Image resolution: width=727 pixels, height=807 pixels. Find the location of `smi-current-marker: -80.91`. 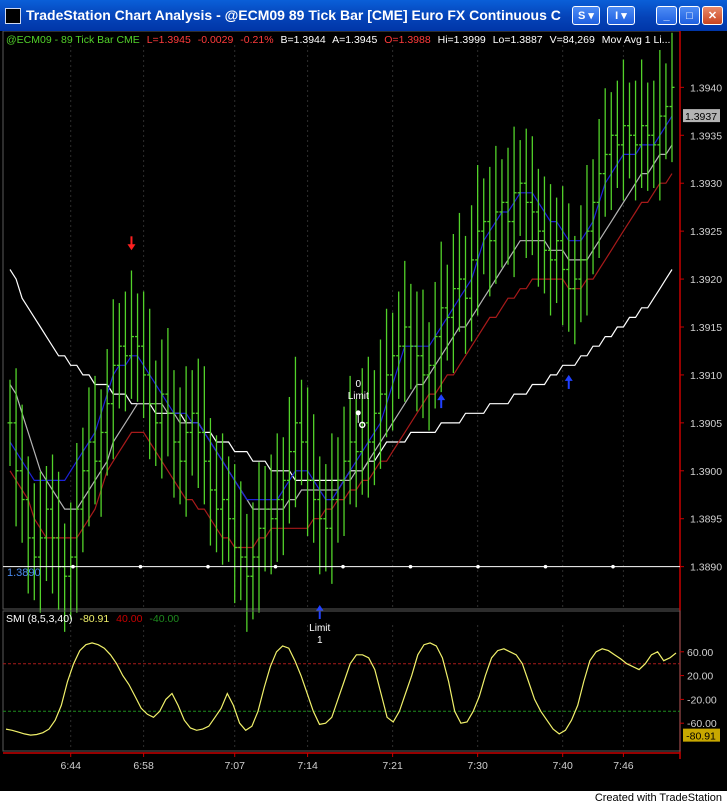

smi-current-marker: -80.91 is located at coordinates (701, 735).